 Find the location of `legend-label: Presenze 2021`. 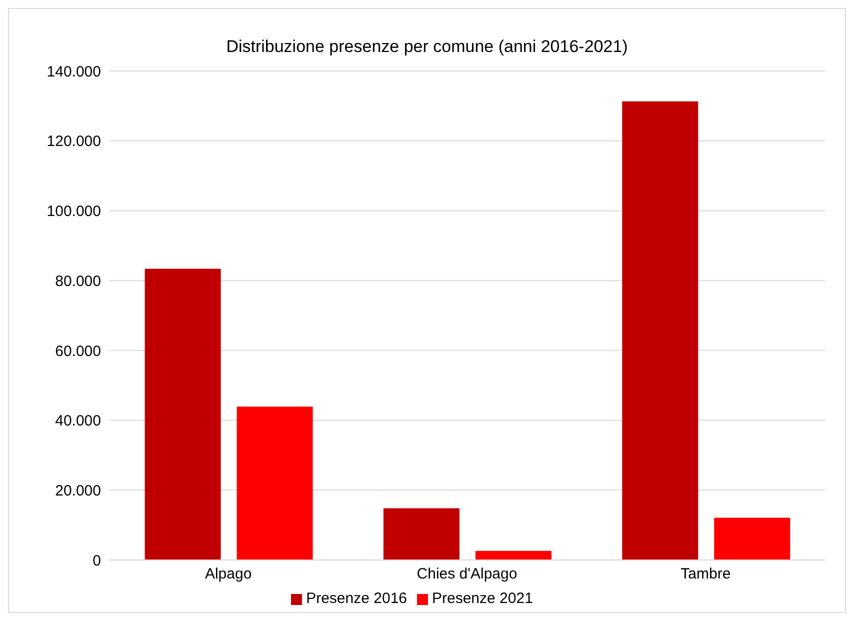

legend-label: Presenze 2021 is located at coordinates (482, 598).